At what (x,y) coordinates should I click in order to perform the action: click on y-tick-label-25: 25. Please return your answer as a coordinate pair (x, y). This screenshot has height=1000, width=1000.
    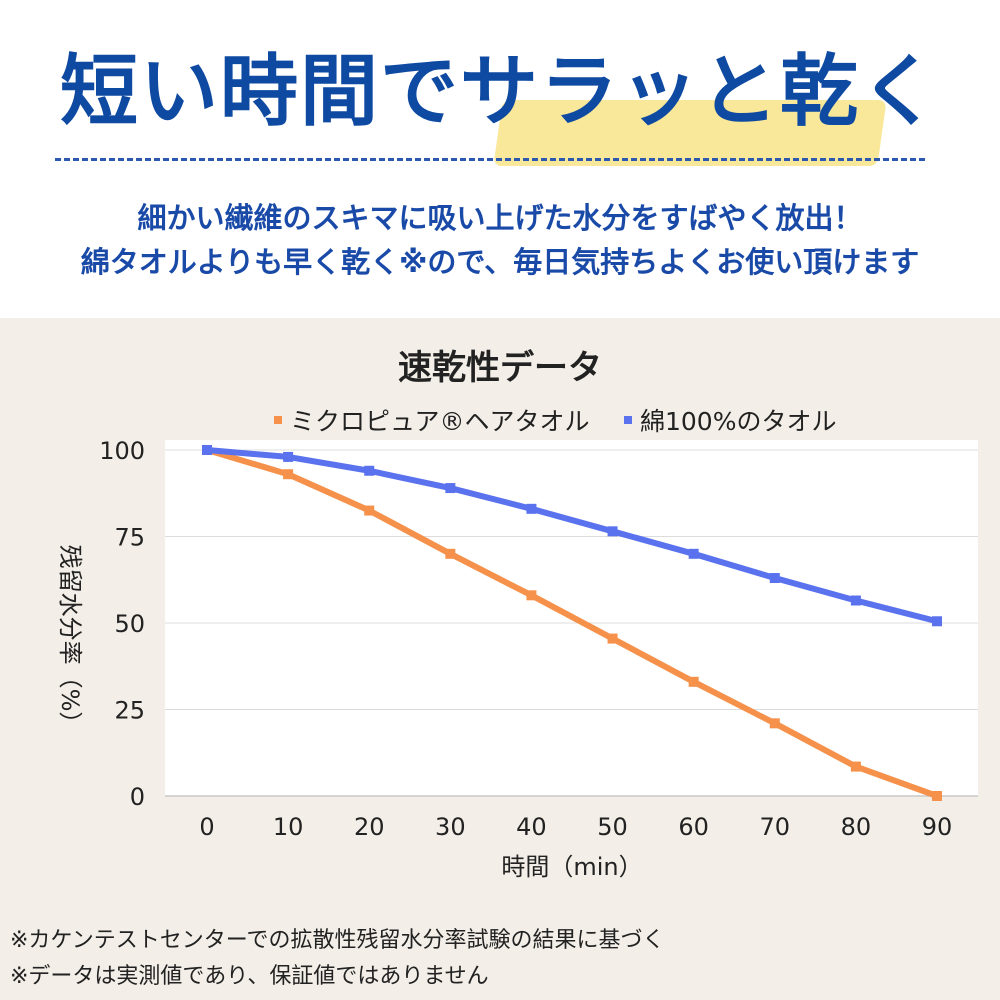
    Looking at the image, I should click on (129, 711).